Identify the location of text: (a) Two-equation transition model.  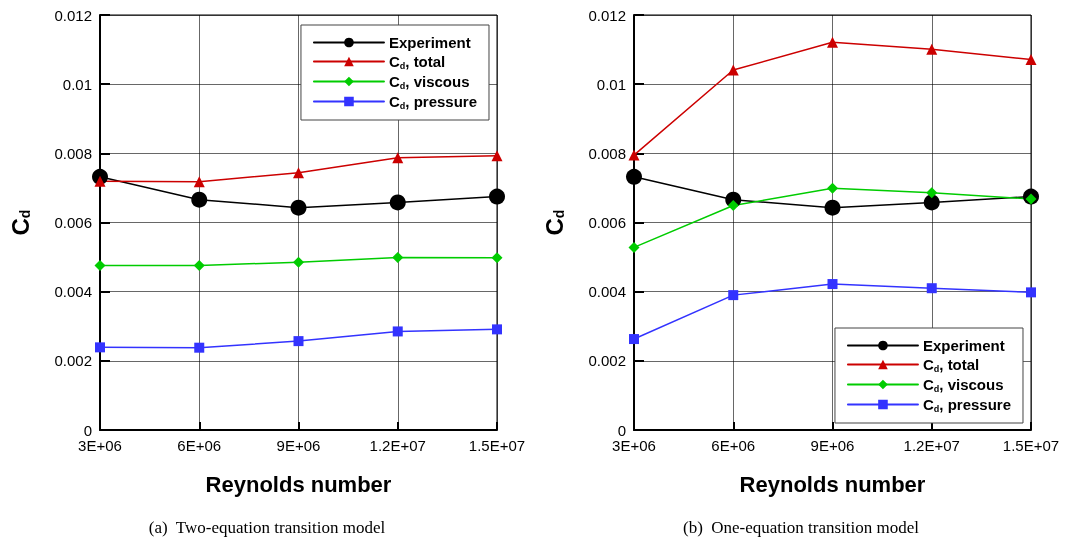
(267, 527).